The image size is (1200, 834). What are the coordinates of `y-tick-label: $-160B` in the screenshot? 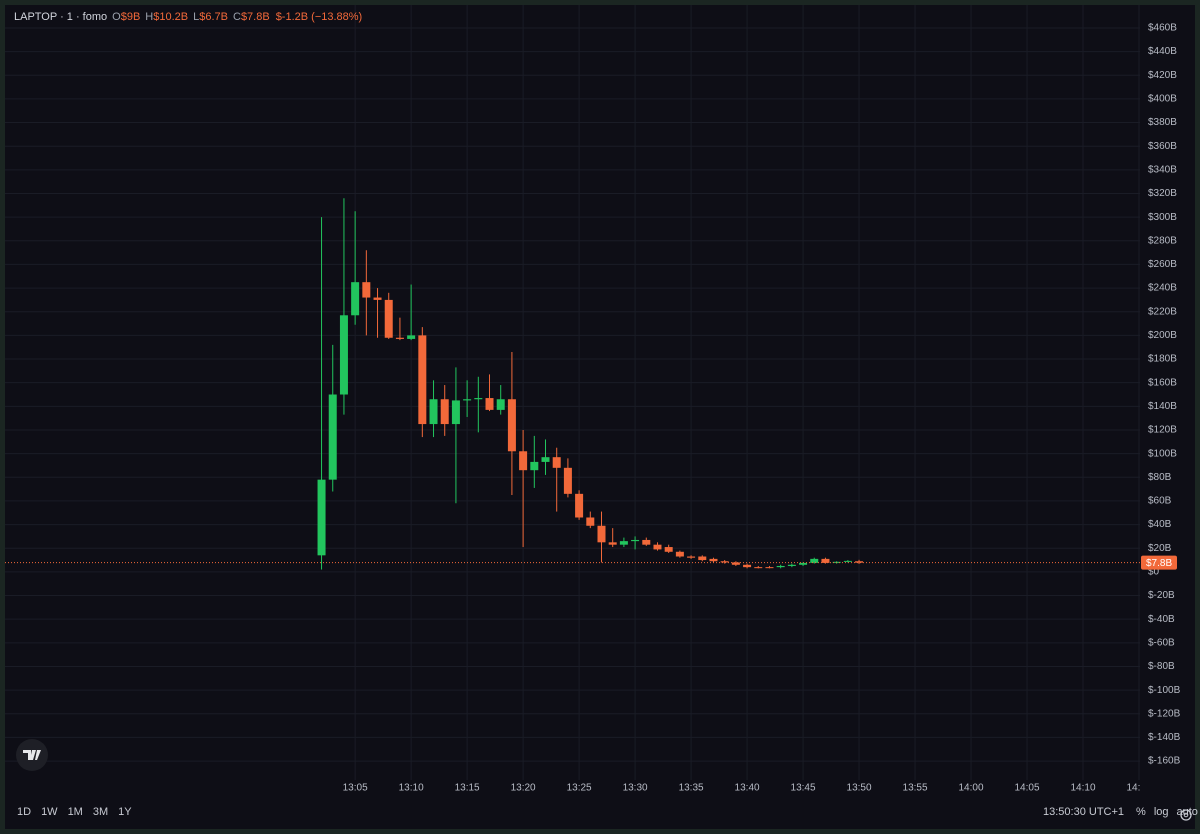 It's located at (1164, 761).